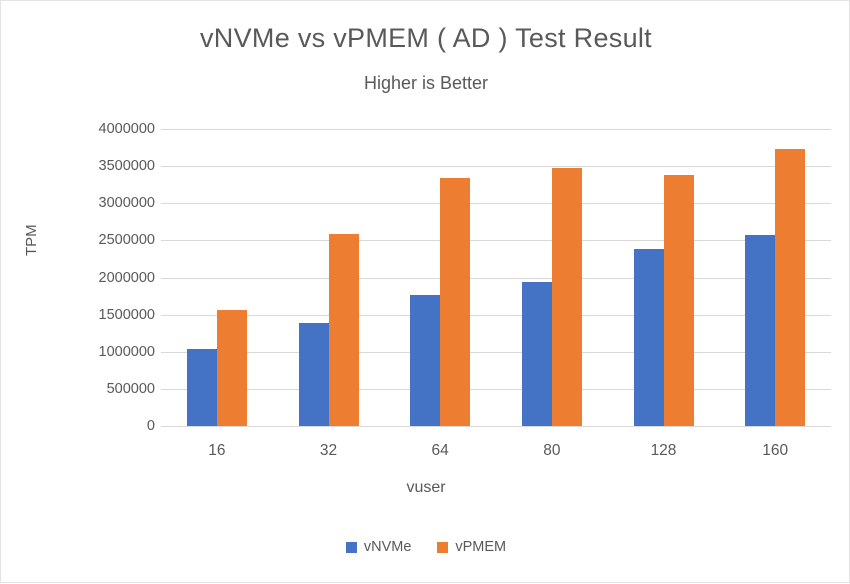  What do you see at coordinates (130, 388) in the screenshot?
I see `y-axis-tick-label: 500000` at bounding box center [130, 388].